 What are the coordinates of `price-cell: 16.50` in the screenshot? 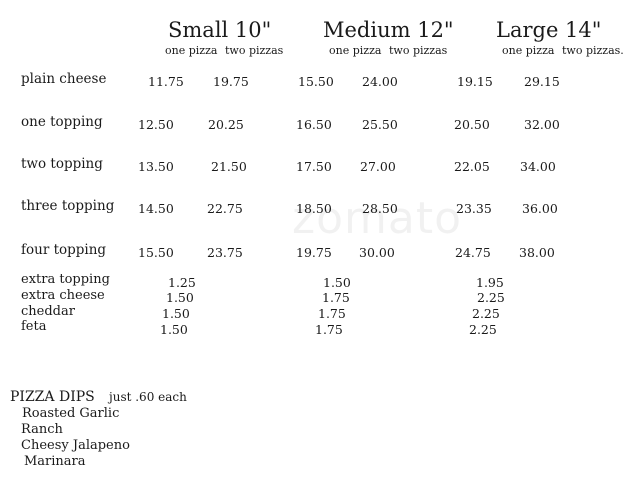 It's located at (314, 124).